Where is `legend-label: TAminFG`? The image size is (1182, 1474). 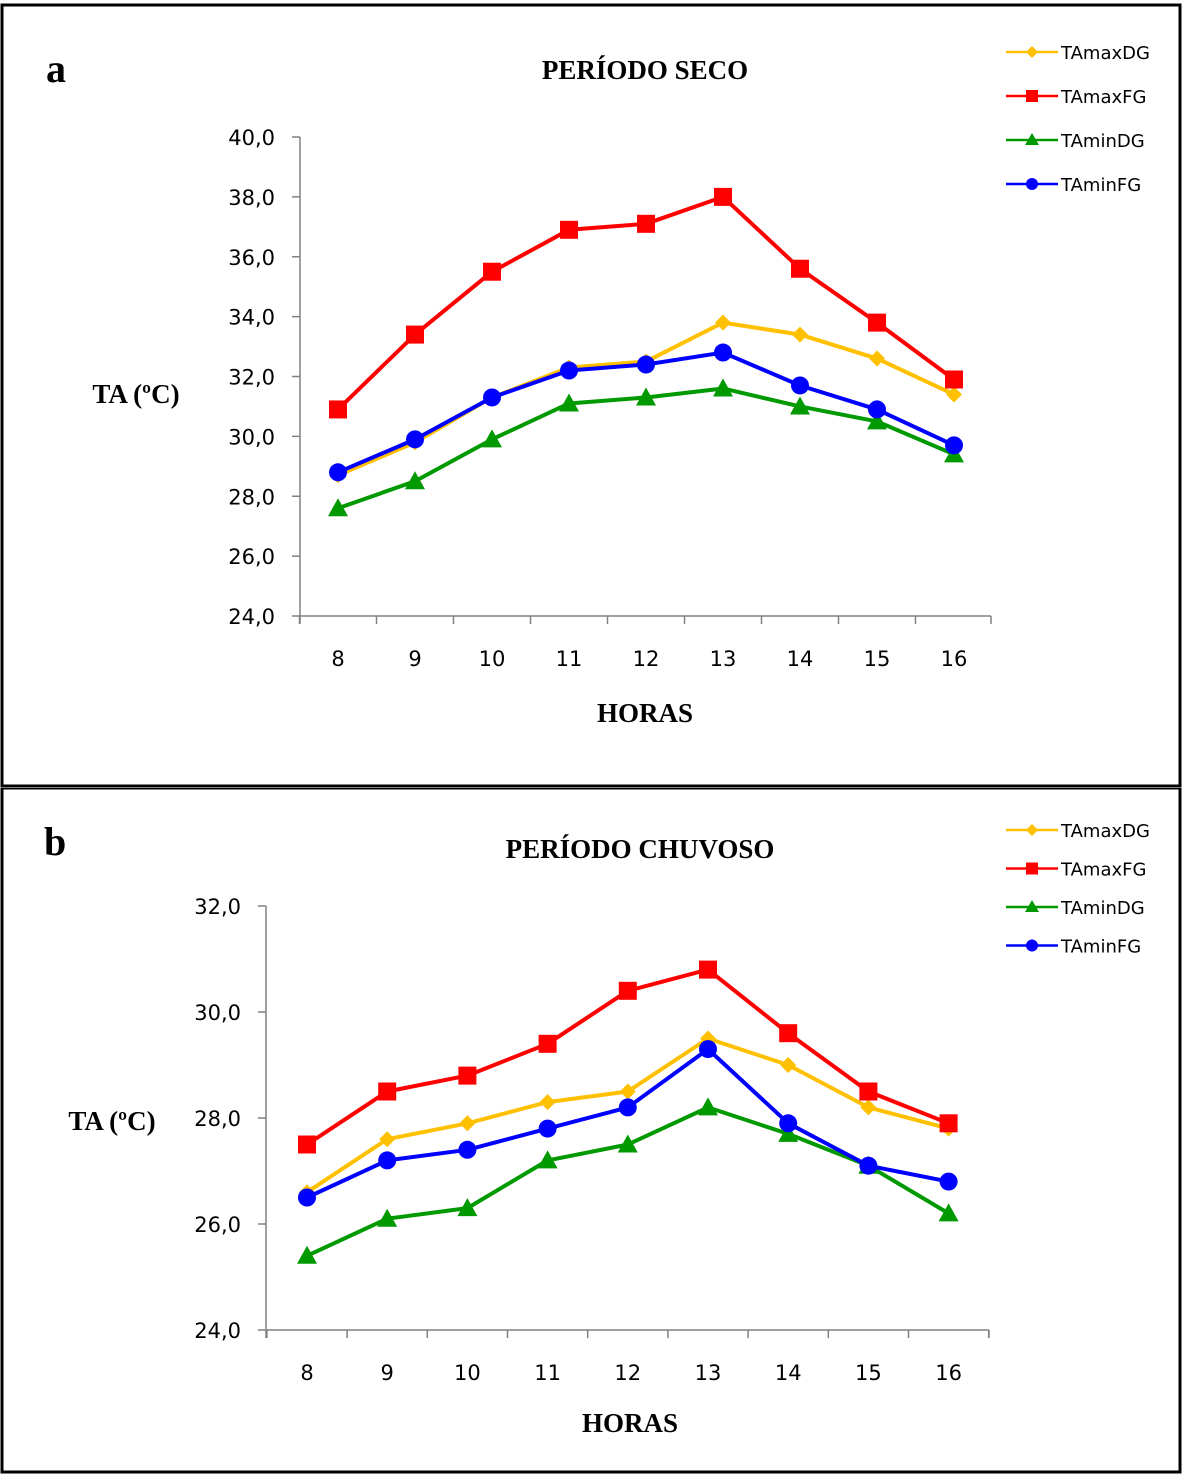
legend-label: TAminFG is located at coordinates (1100, 947).